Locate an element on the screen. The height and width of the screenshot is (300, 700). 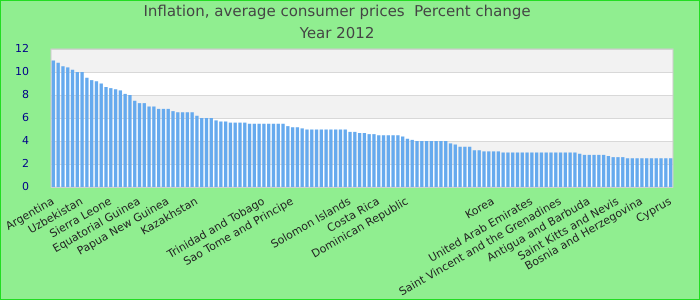
y-tick-label: 0 is located at coordinates (25, 186).